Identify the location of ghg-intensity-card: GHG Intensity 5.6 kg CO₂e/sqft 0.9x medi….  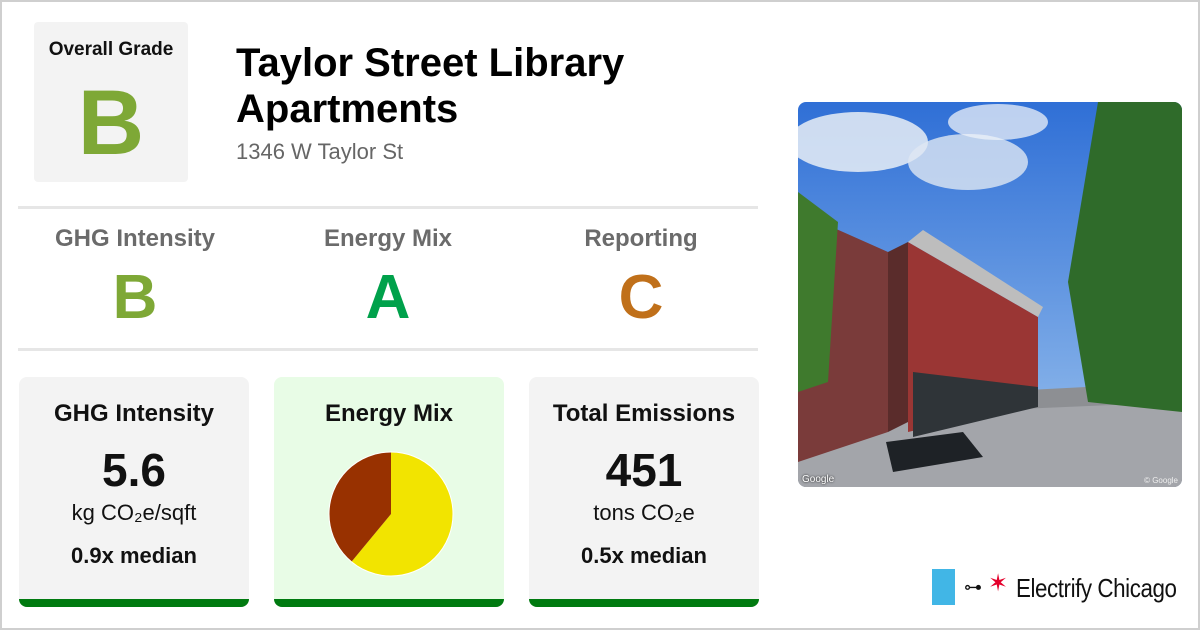
(134, 492).